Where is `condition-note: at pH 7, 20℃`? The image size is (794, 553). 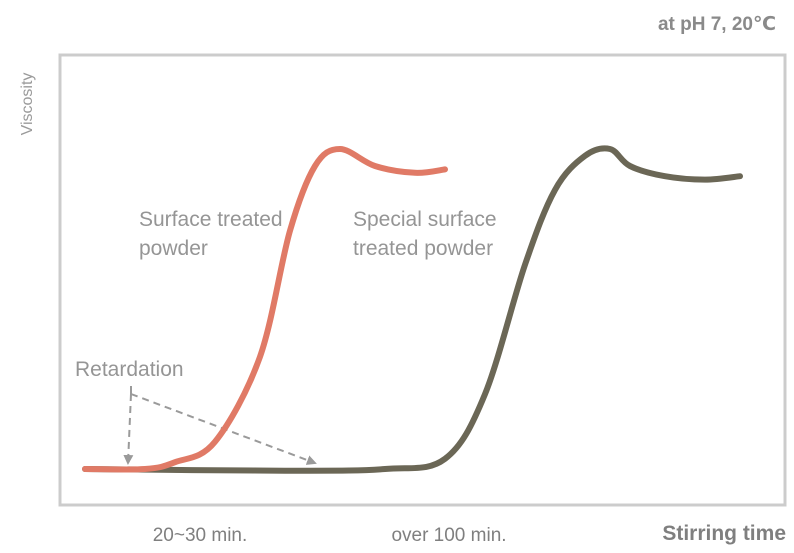 condition-note: at pH 7, 20℃ is located at coordinates (716, 24).